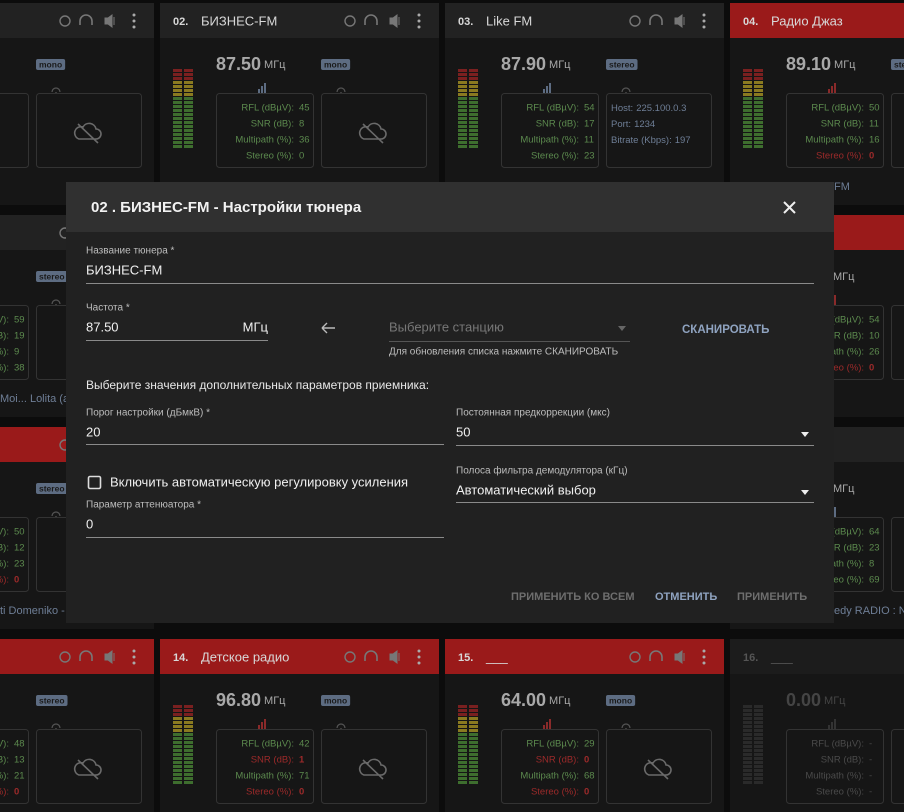 The image size is (904, 812). What do you see at coordinates (446, 326) in the screenshot?
I see `station-select: Выберите станцию` at bounding box center [446, 326].